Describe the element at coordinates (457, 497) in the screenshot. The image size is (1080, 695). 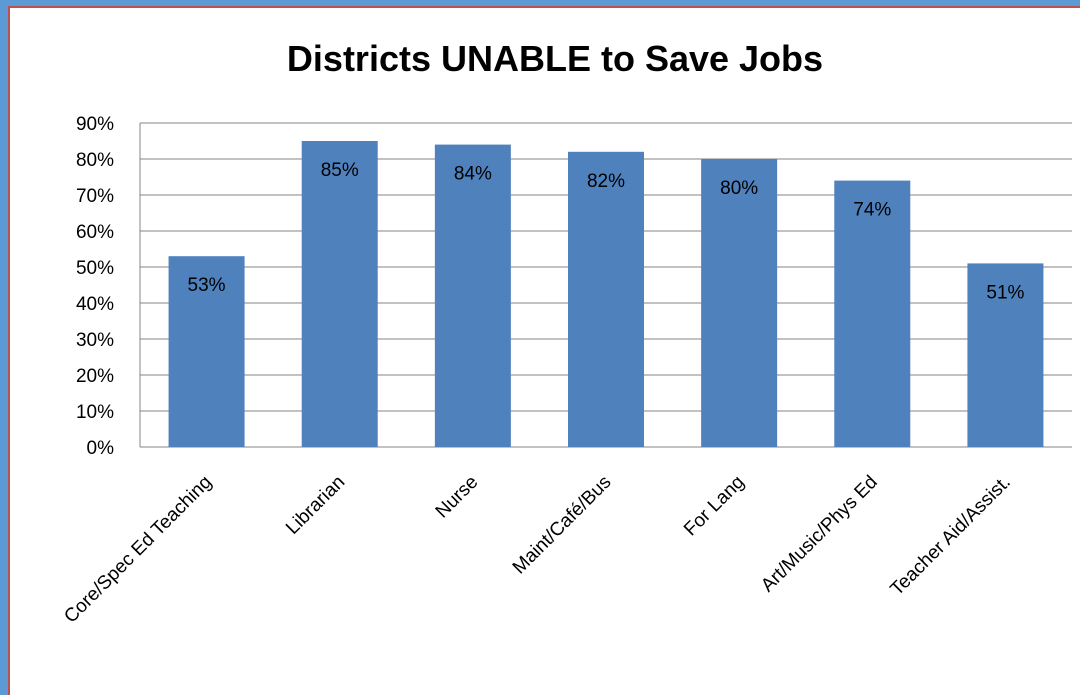
I see `x-tick-label: Nurse` at that location.